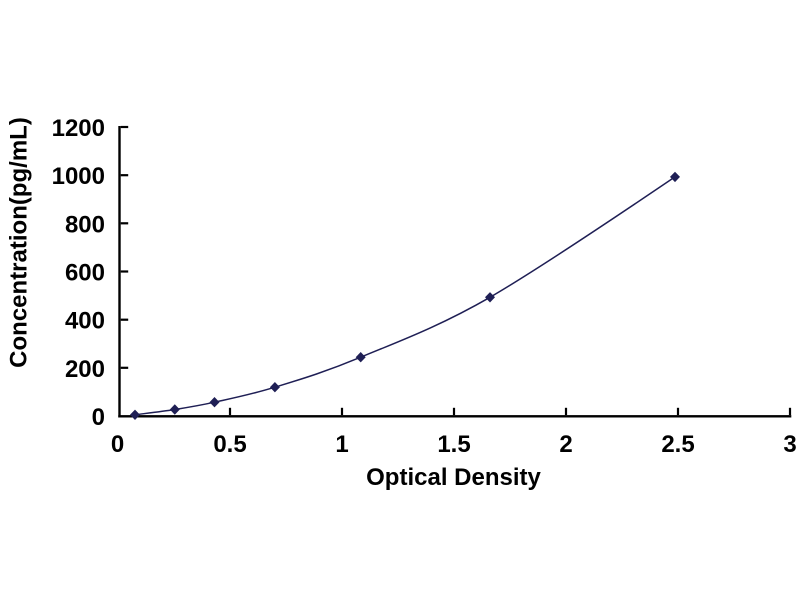  What do you see at coordinates (453, 444) in the screenshot?
I see `svg-text: 1.5` at bounding box center [453, 444].